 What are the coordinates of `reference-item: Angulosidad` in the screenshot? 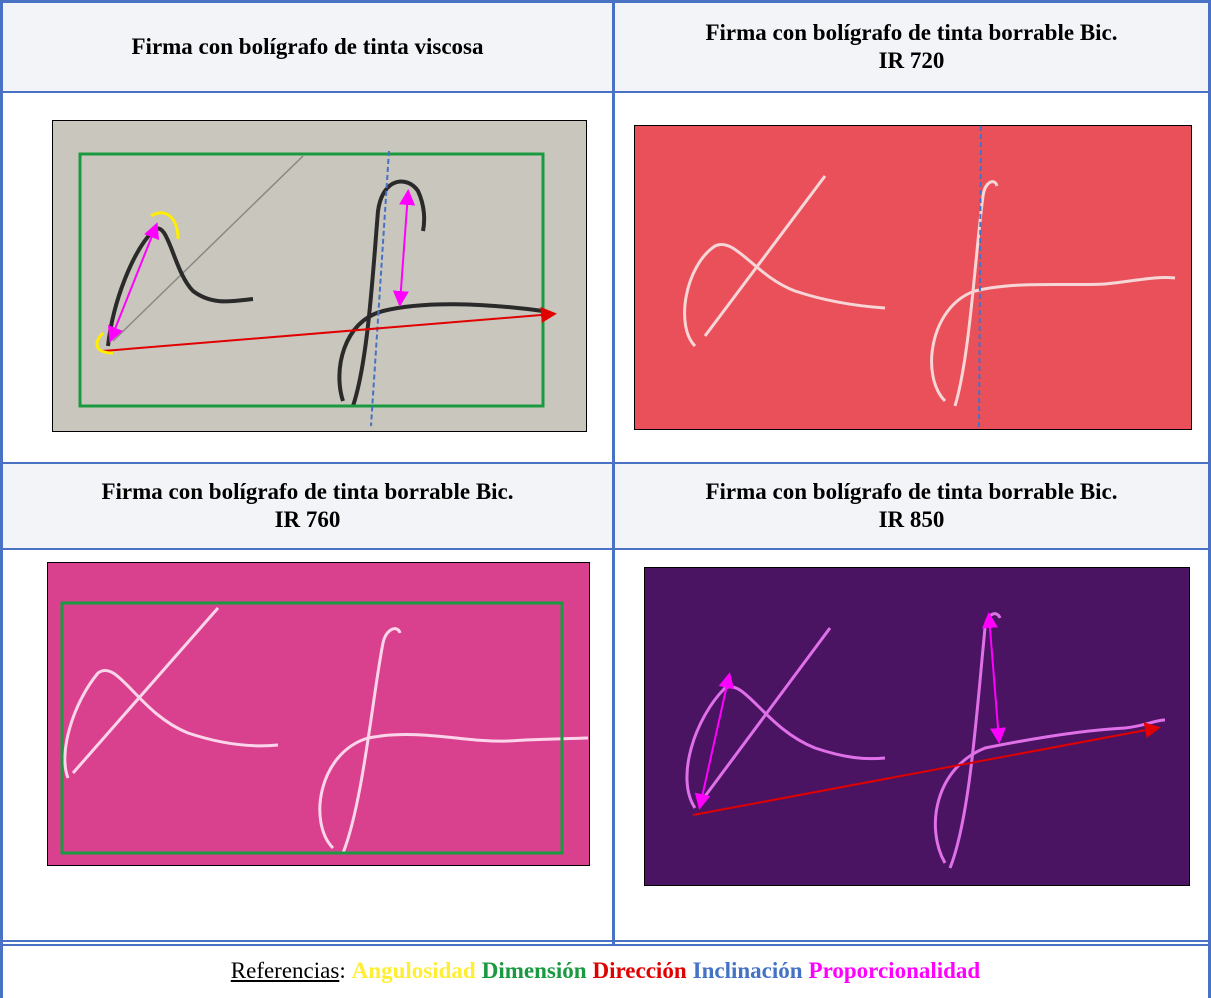 It's located at (413, 970).